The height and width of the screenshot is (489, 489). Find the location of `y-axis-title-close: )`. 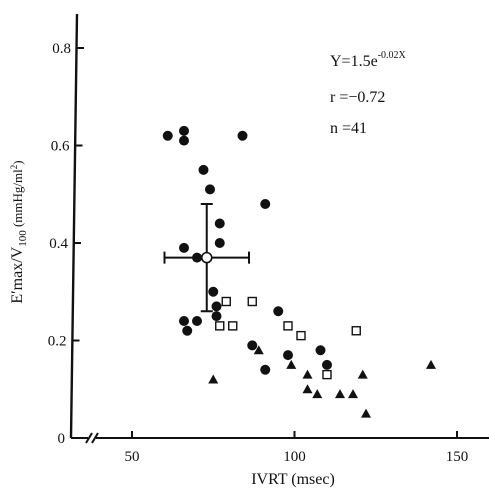

y-axis-title-close: ) is located at coordinates (17, 162).